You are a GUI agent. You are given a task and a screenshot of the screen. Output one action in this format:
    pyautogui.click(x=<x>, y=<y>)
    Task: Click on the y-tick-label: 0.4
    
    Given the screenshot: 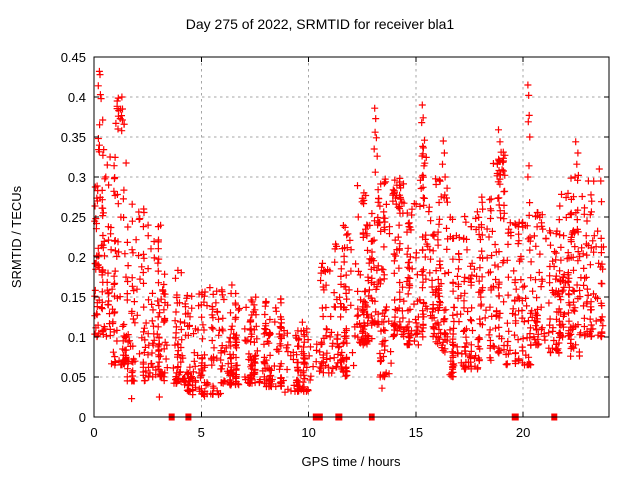 What is the action you would take?
    pyautogui.click(x=77, y=97)
    